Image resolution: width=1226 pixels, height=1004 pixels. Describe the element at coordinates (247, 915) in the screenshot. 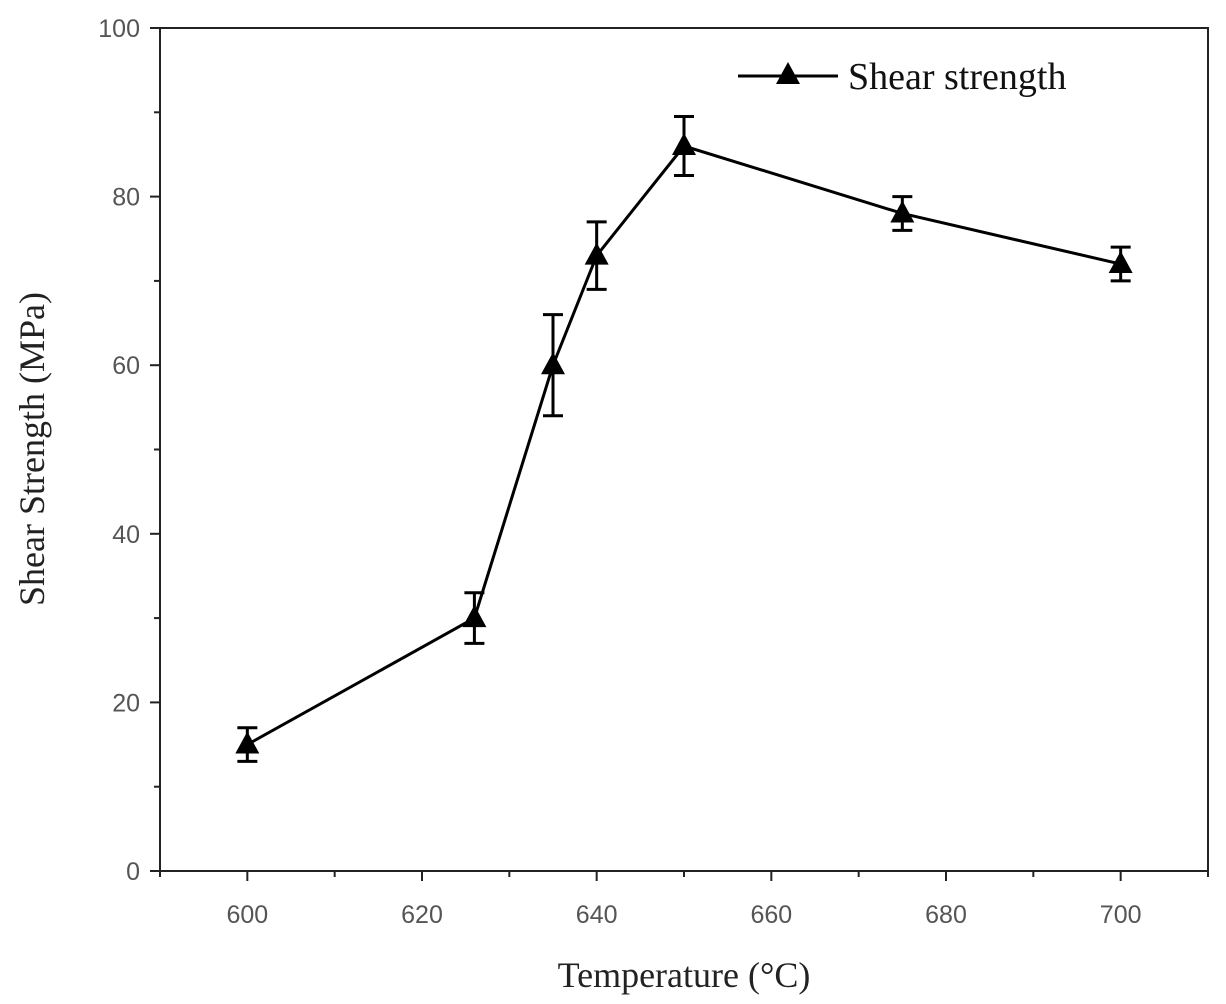

I see `x-tick-label: 600` at that location.